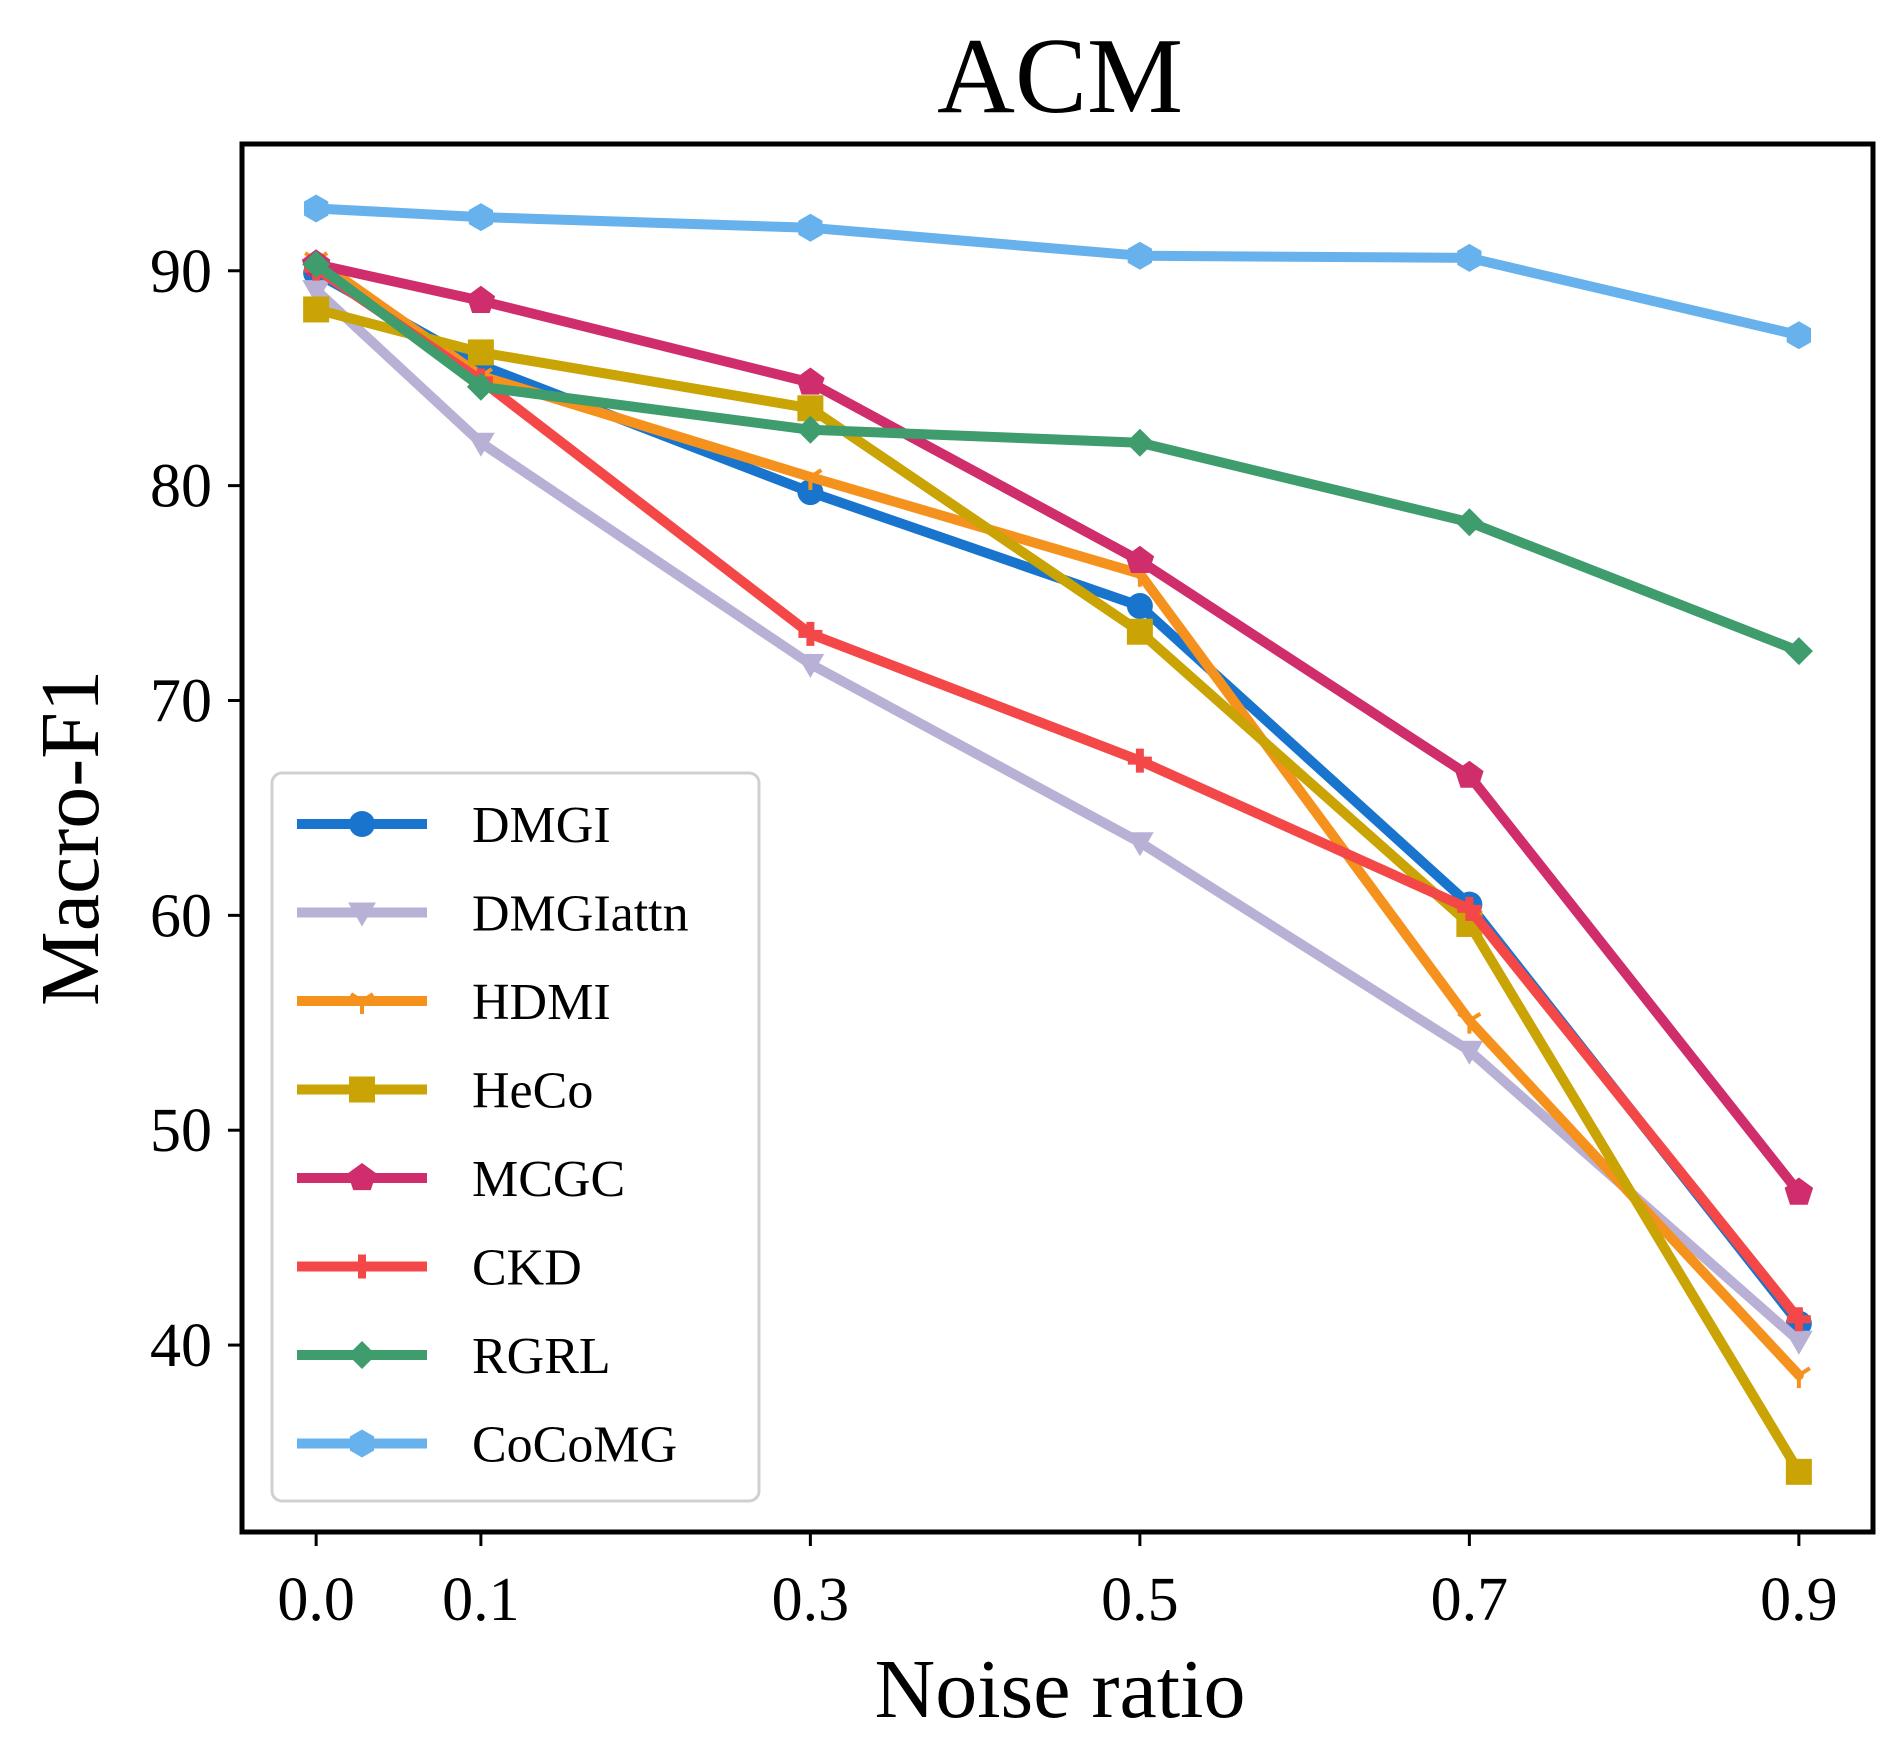  What do you see at coordinates (362, 1003) in the screenshot?
I see `legend-marker-hdmi` at bounding box center [362, 1003].